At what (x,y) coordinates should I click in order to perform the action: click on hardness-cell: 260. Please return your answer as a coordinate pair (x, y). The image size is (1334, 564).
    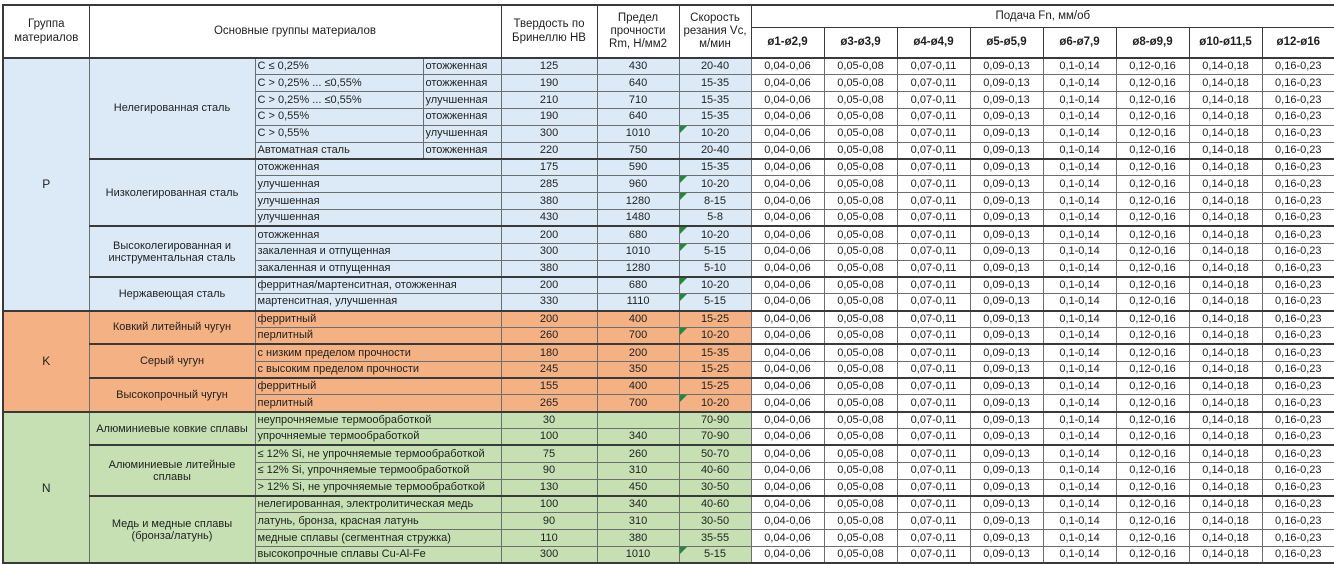
    Looking at the image, I should click on (549, 336).